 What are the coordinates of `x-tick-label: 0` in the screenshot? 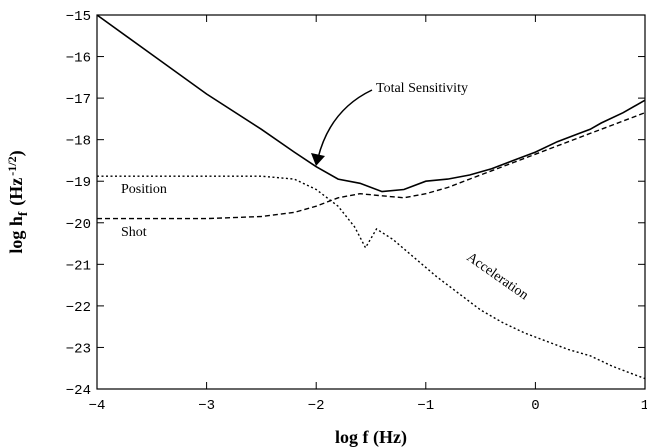 It's located at (535, 406).